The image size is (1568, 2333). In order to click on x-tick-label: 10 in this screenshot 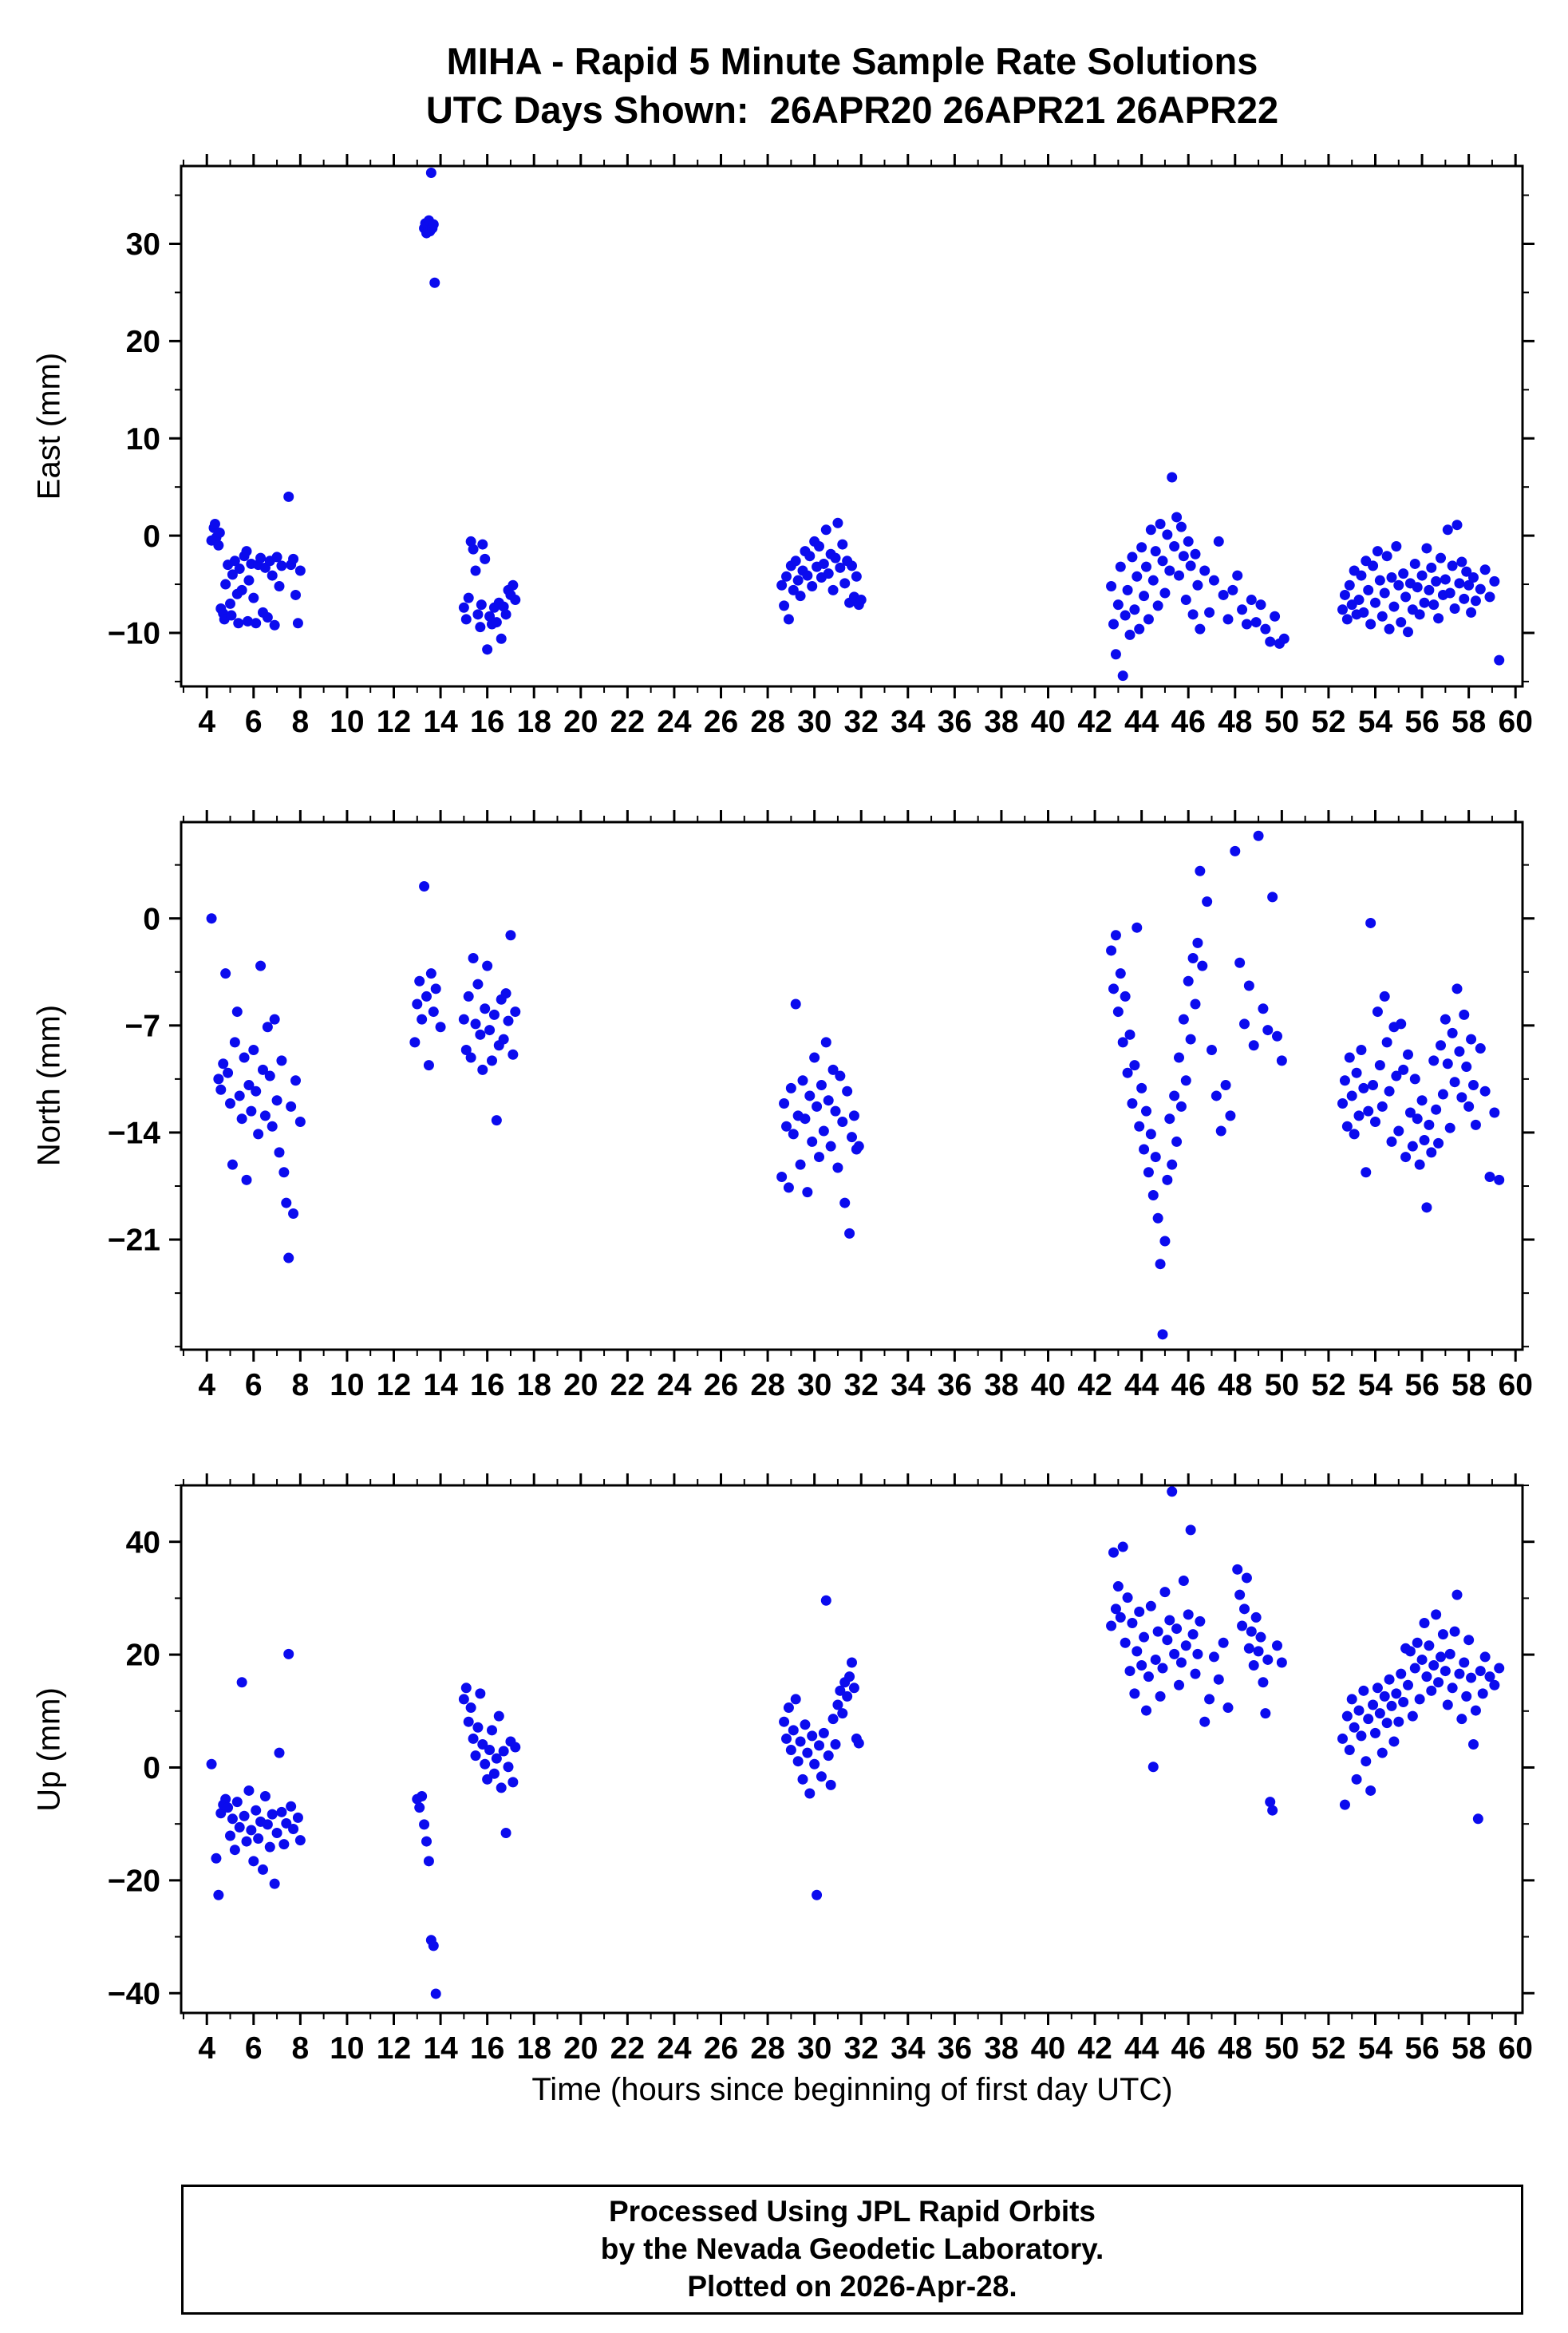, I will do `click(347, 2048)`.